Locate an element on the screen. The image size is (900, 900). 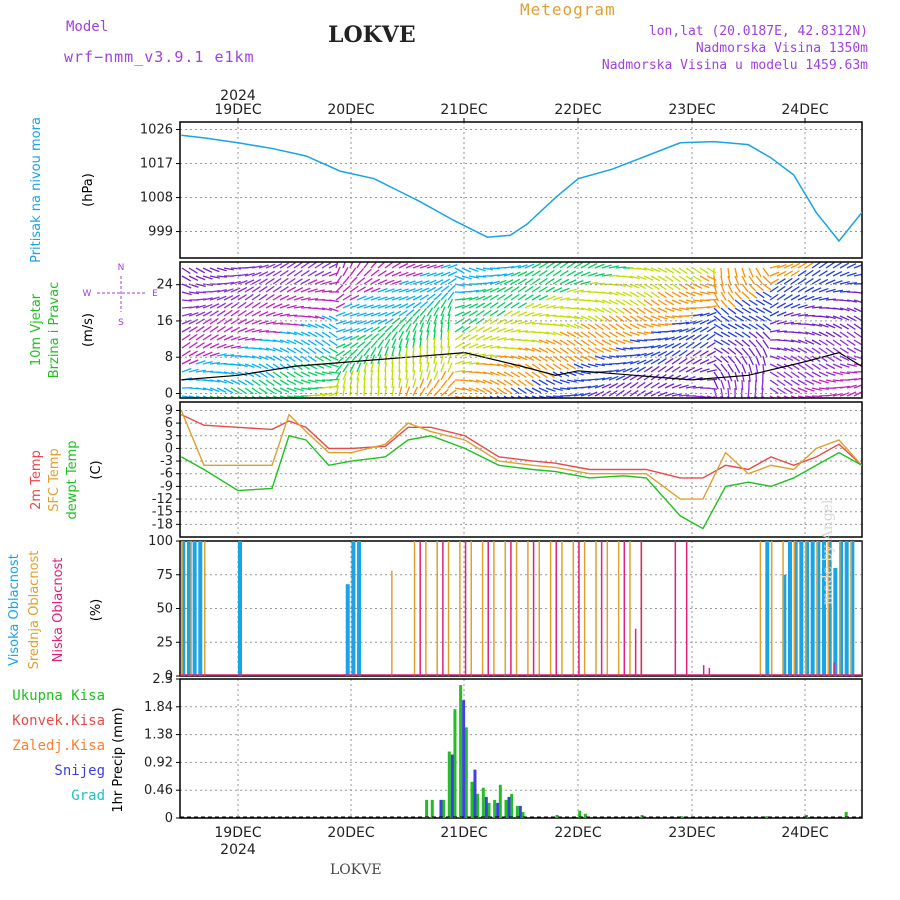
wind-ytick-label-3: 24 is located at coordinates (164, 285).